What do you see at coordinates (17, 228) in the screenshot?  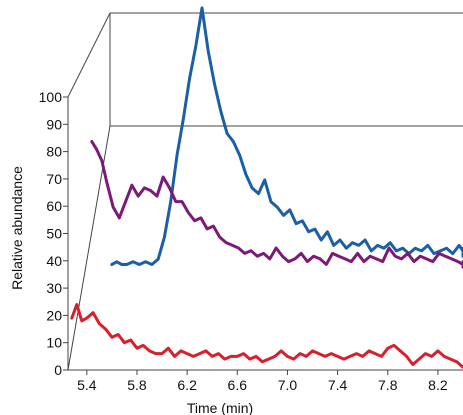 I see `y-axis-title: Relative abundance` at bounding box center [17, 228].